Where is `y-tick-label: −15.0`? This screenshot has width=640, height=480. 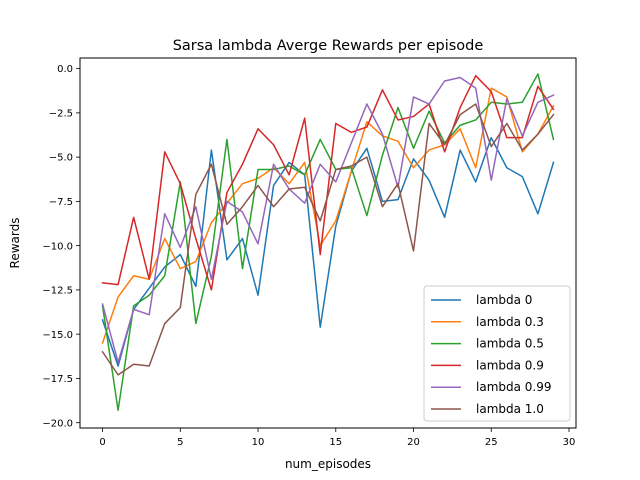
y-tick-label: −15.0 is located at coordinates (57, 335).